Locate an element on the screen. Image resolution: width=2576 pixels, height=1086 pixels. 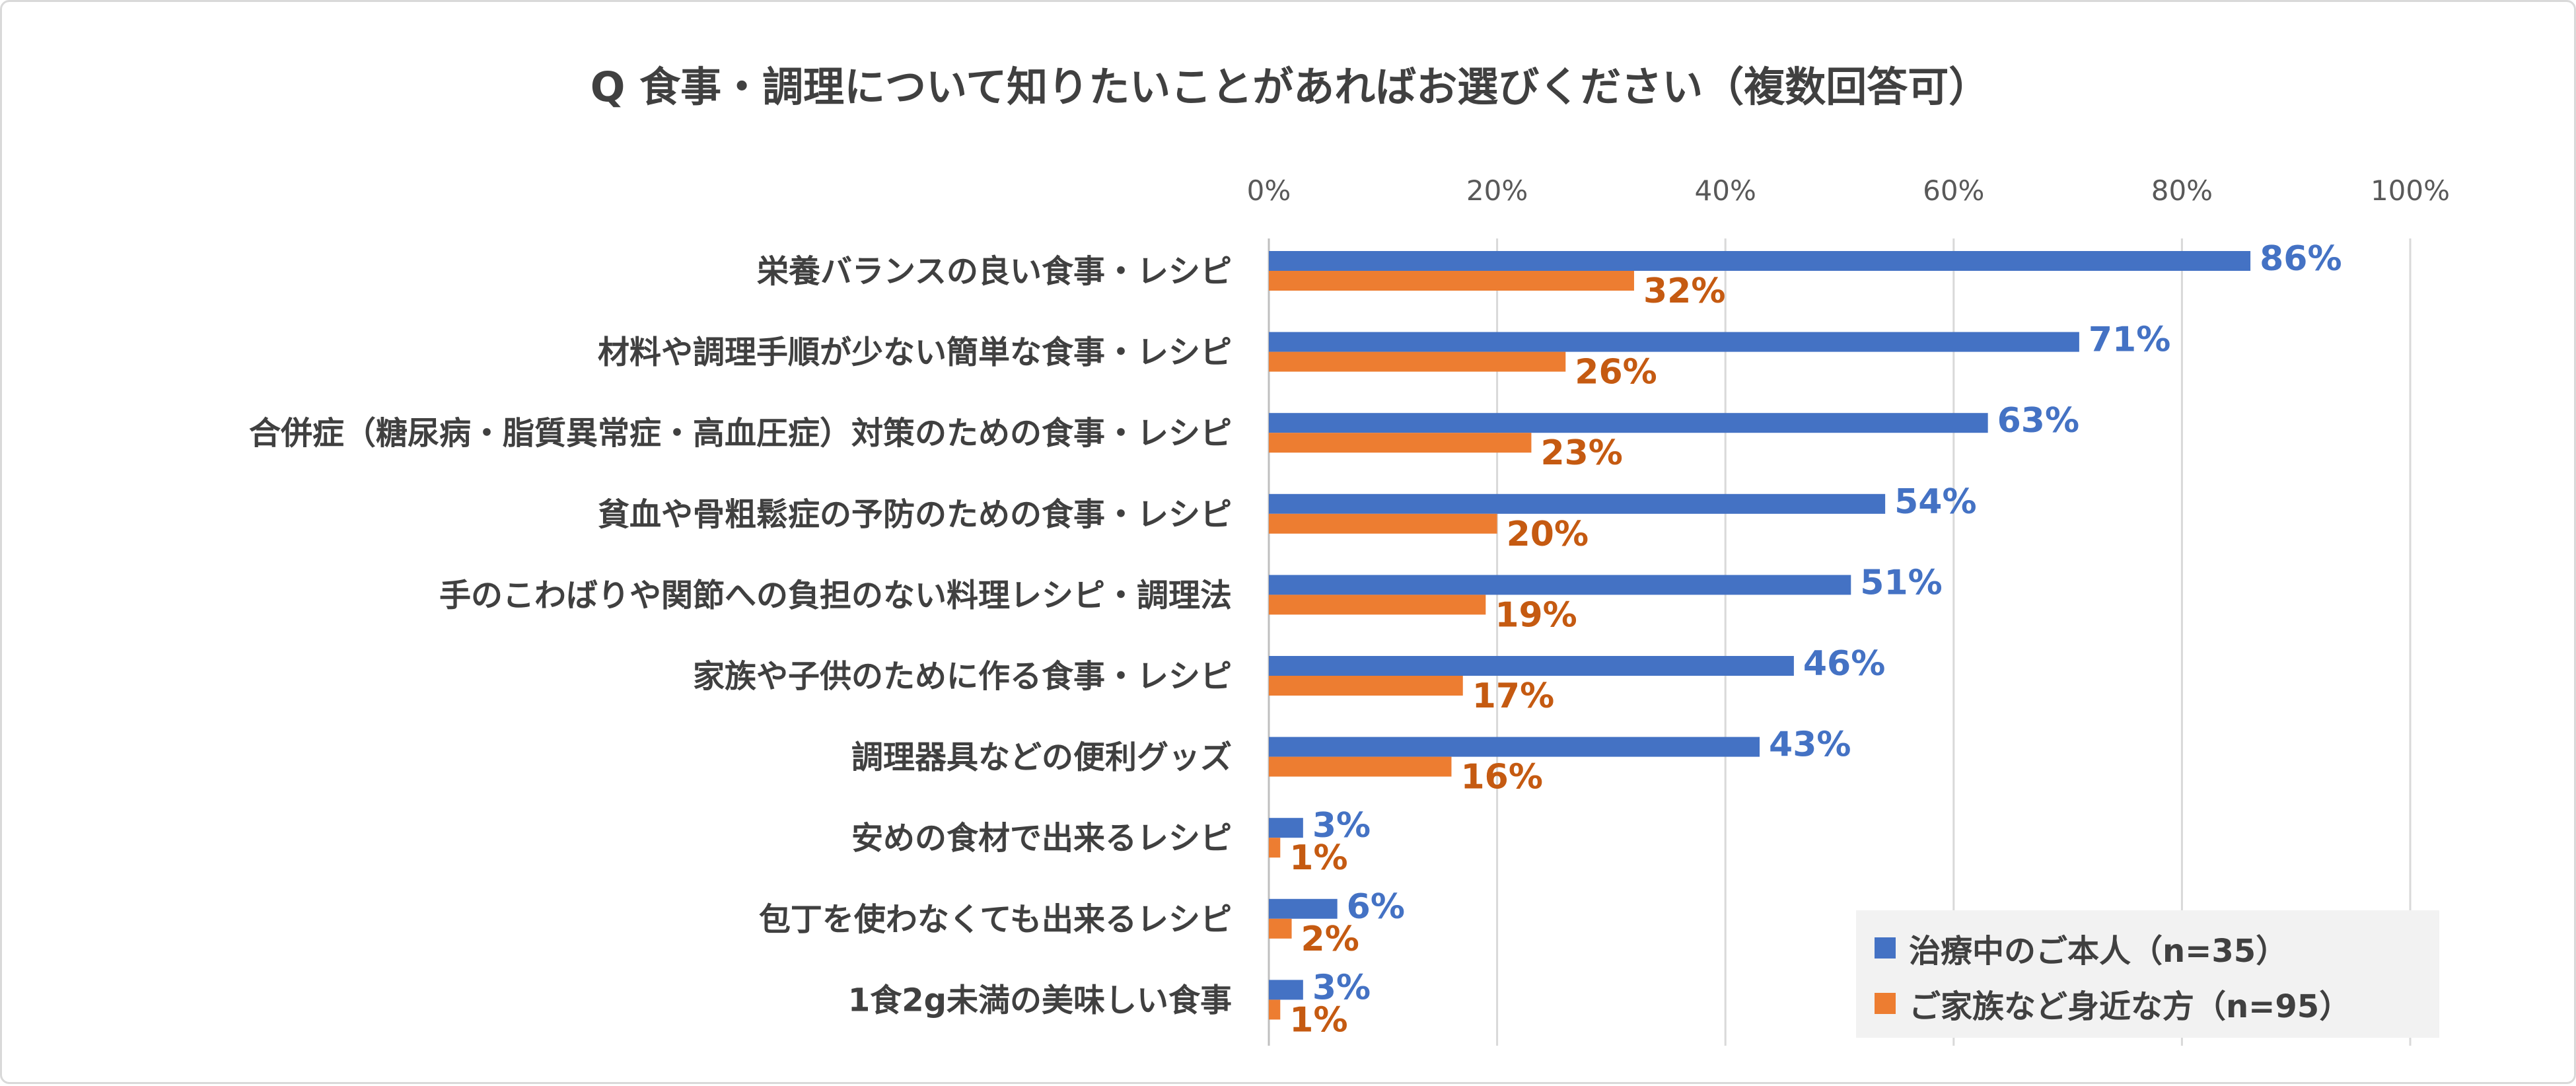
category-label-4: 貧血や骨粗鬆症の予防のための食事・レシピ is located at coordinates (915, 514).